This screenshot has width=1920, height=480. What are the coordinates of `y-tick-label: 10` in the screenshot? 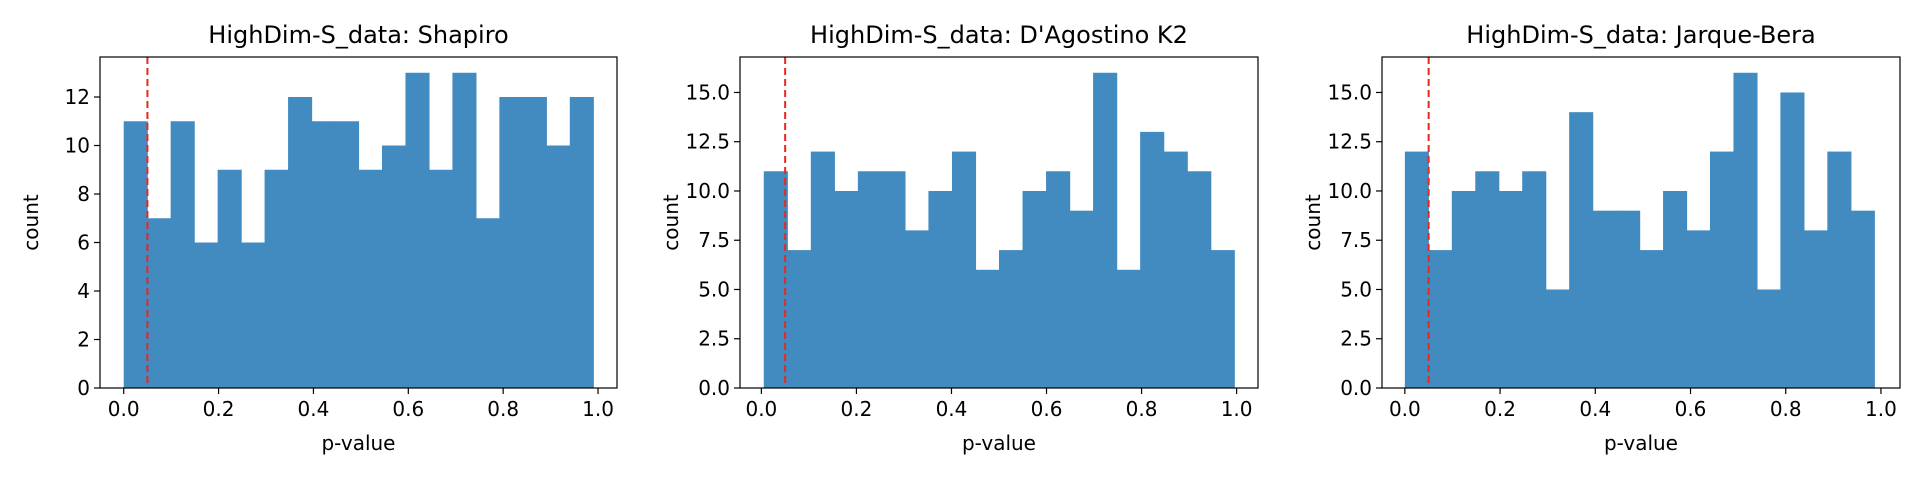 It's located at (77, 146).